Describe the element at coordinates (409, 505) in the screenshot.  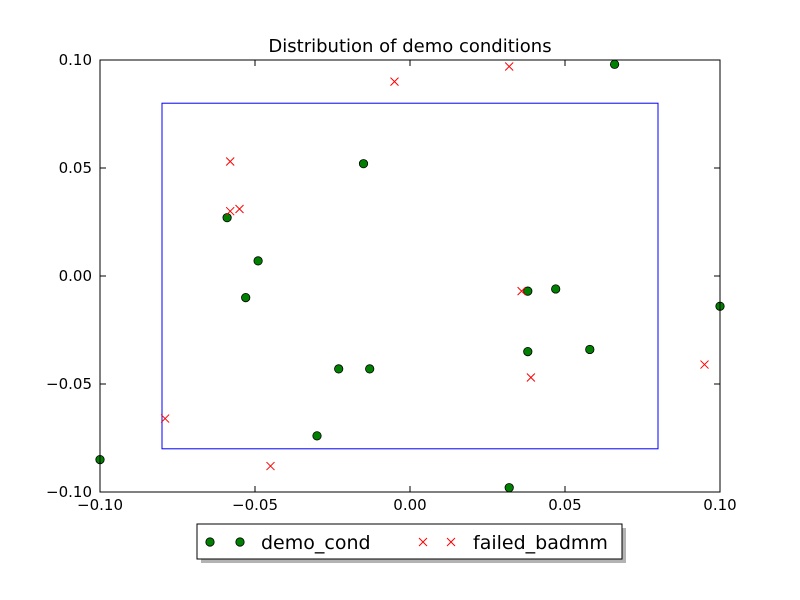
I see `x-tick-label: 0.00` at that location.